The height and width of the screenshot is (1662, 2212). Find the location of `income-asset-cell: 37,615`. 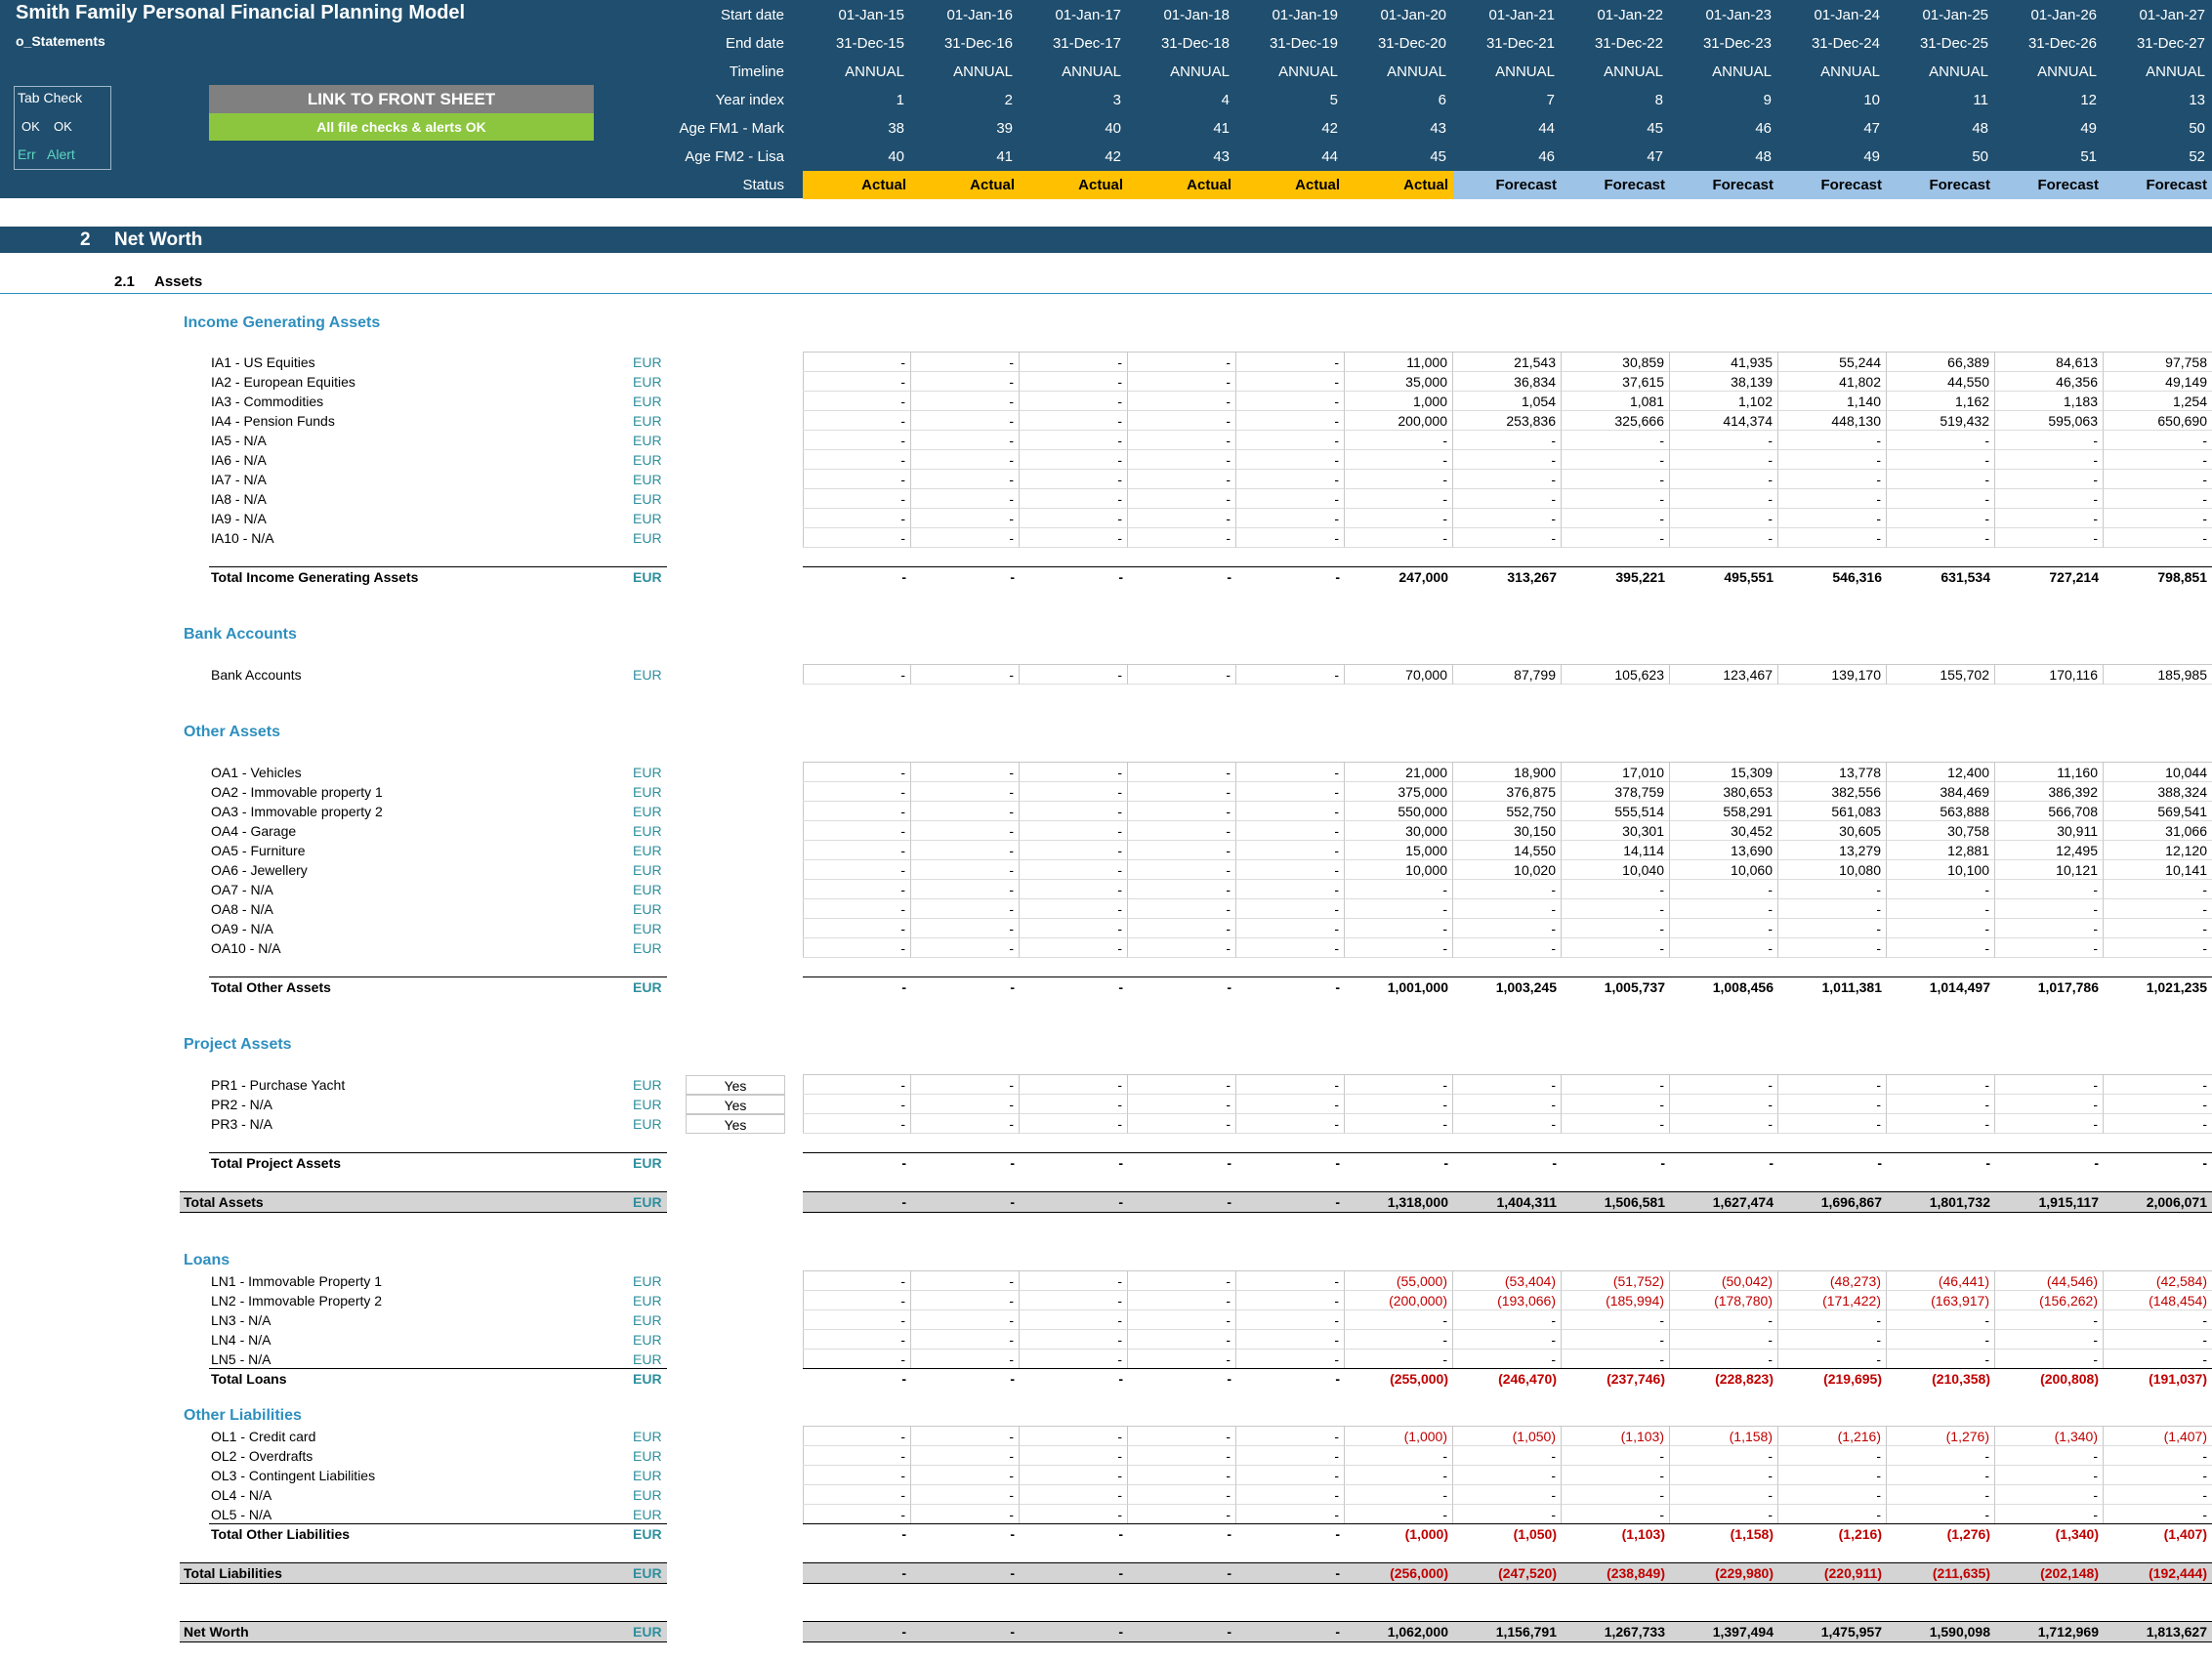

income-asset-cell: 37,615 is located at coordinates (1616, 382).